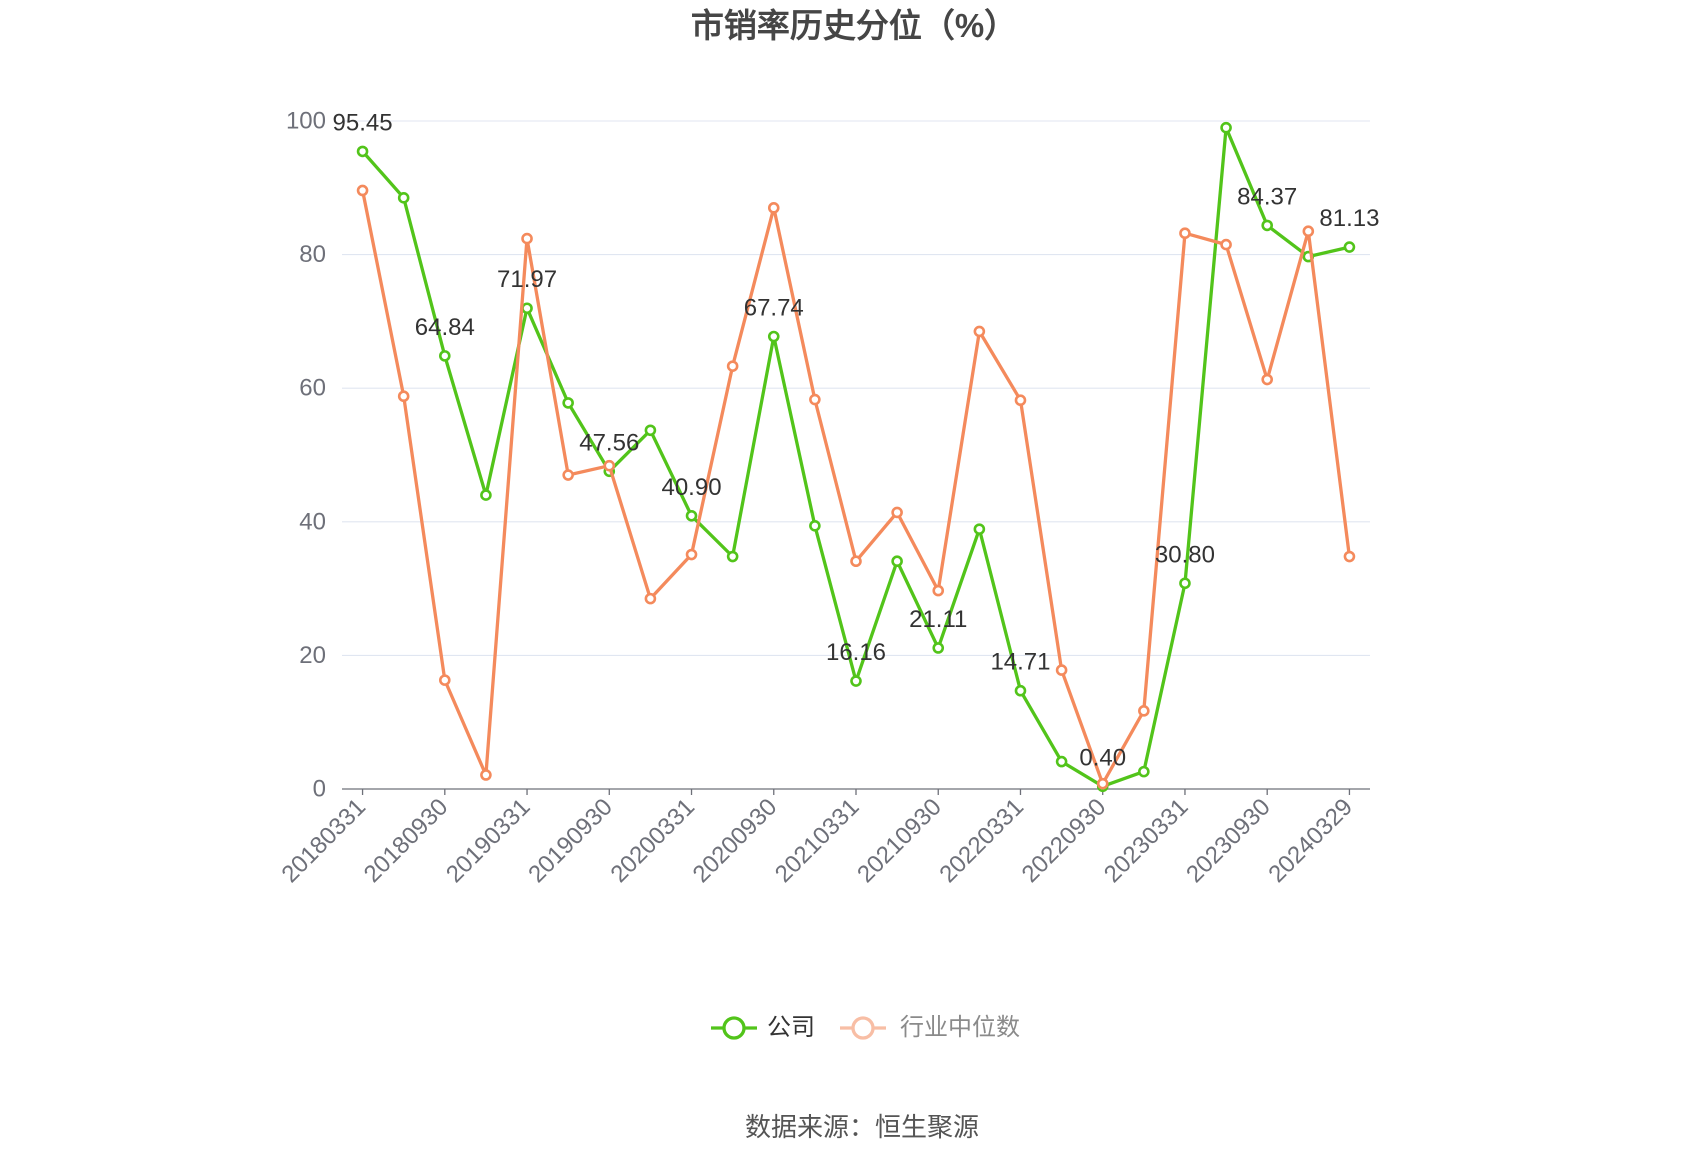 The width and height of the screenshot is (1700, 1150). Describe the element at coordinates (691, 487) in the screenshot. I see `data-label: 40.90` at that location.